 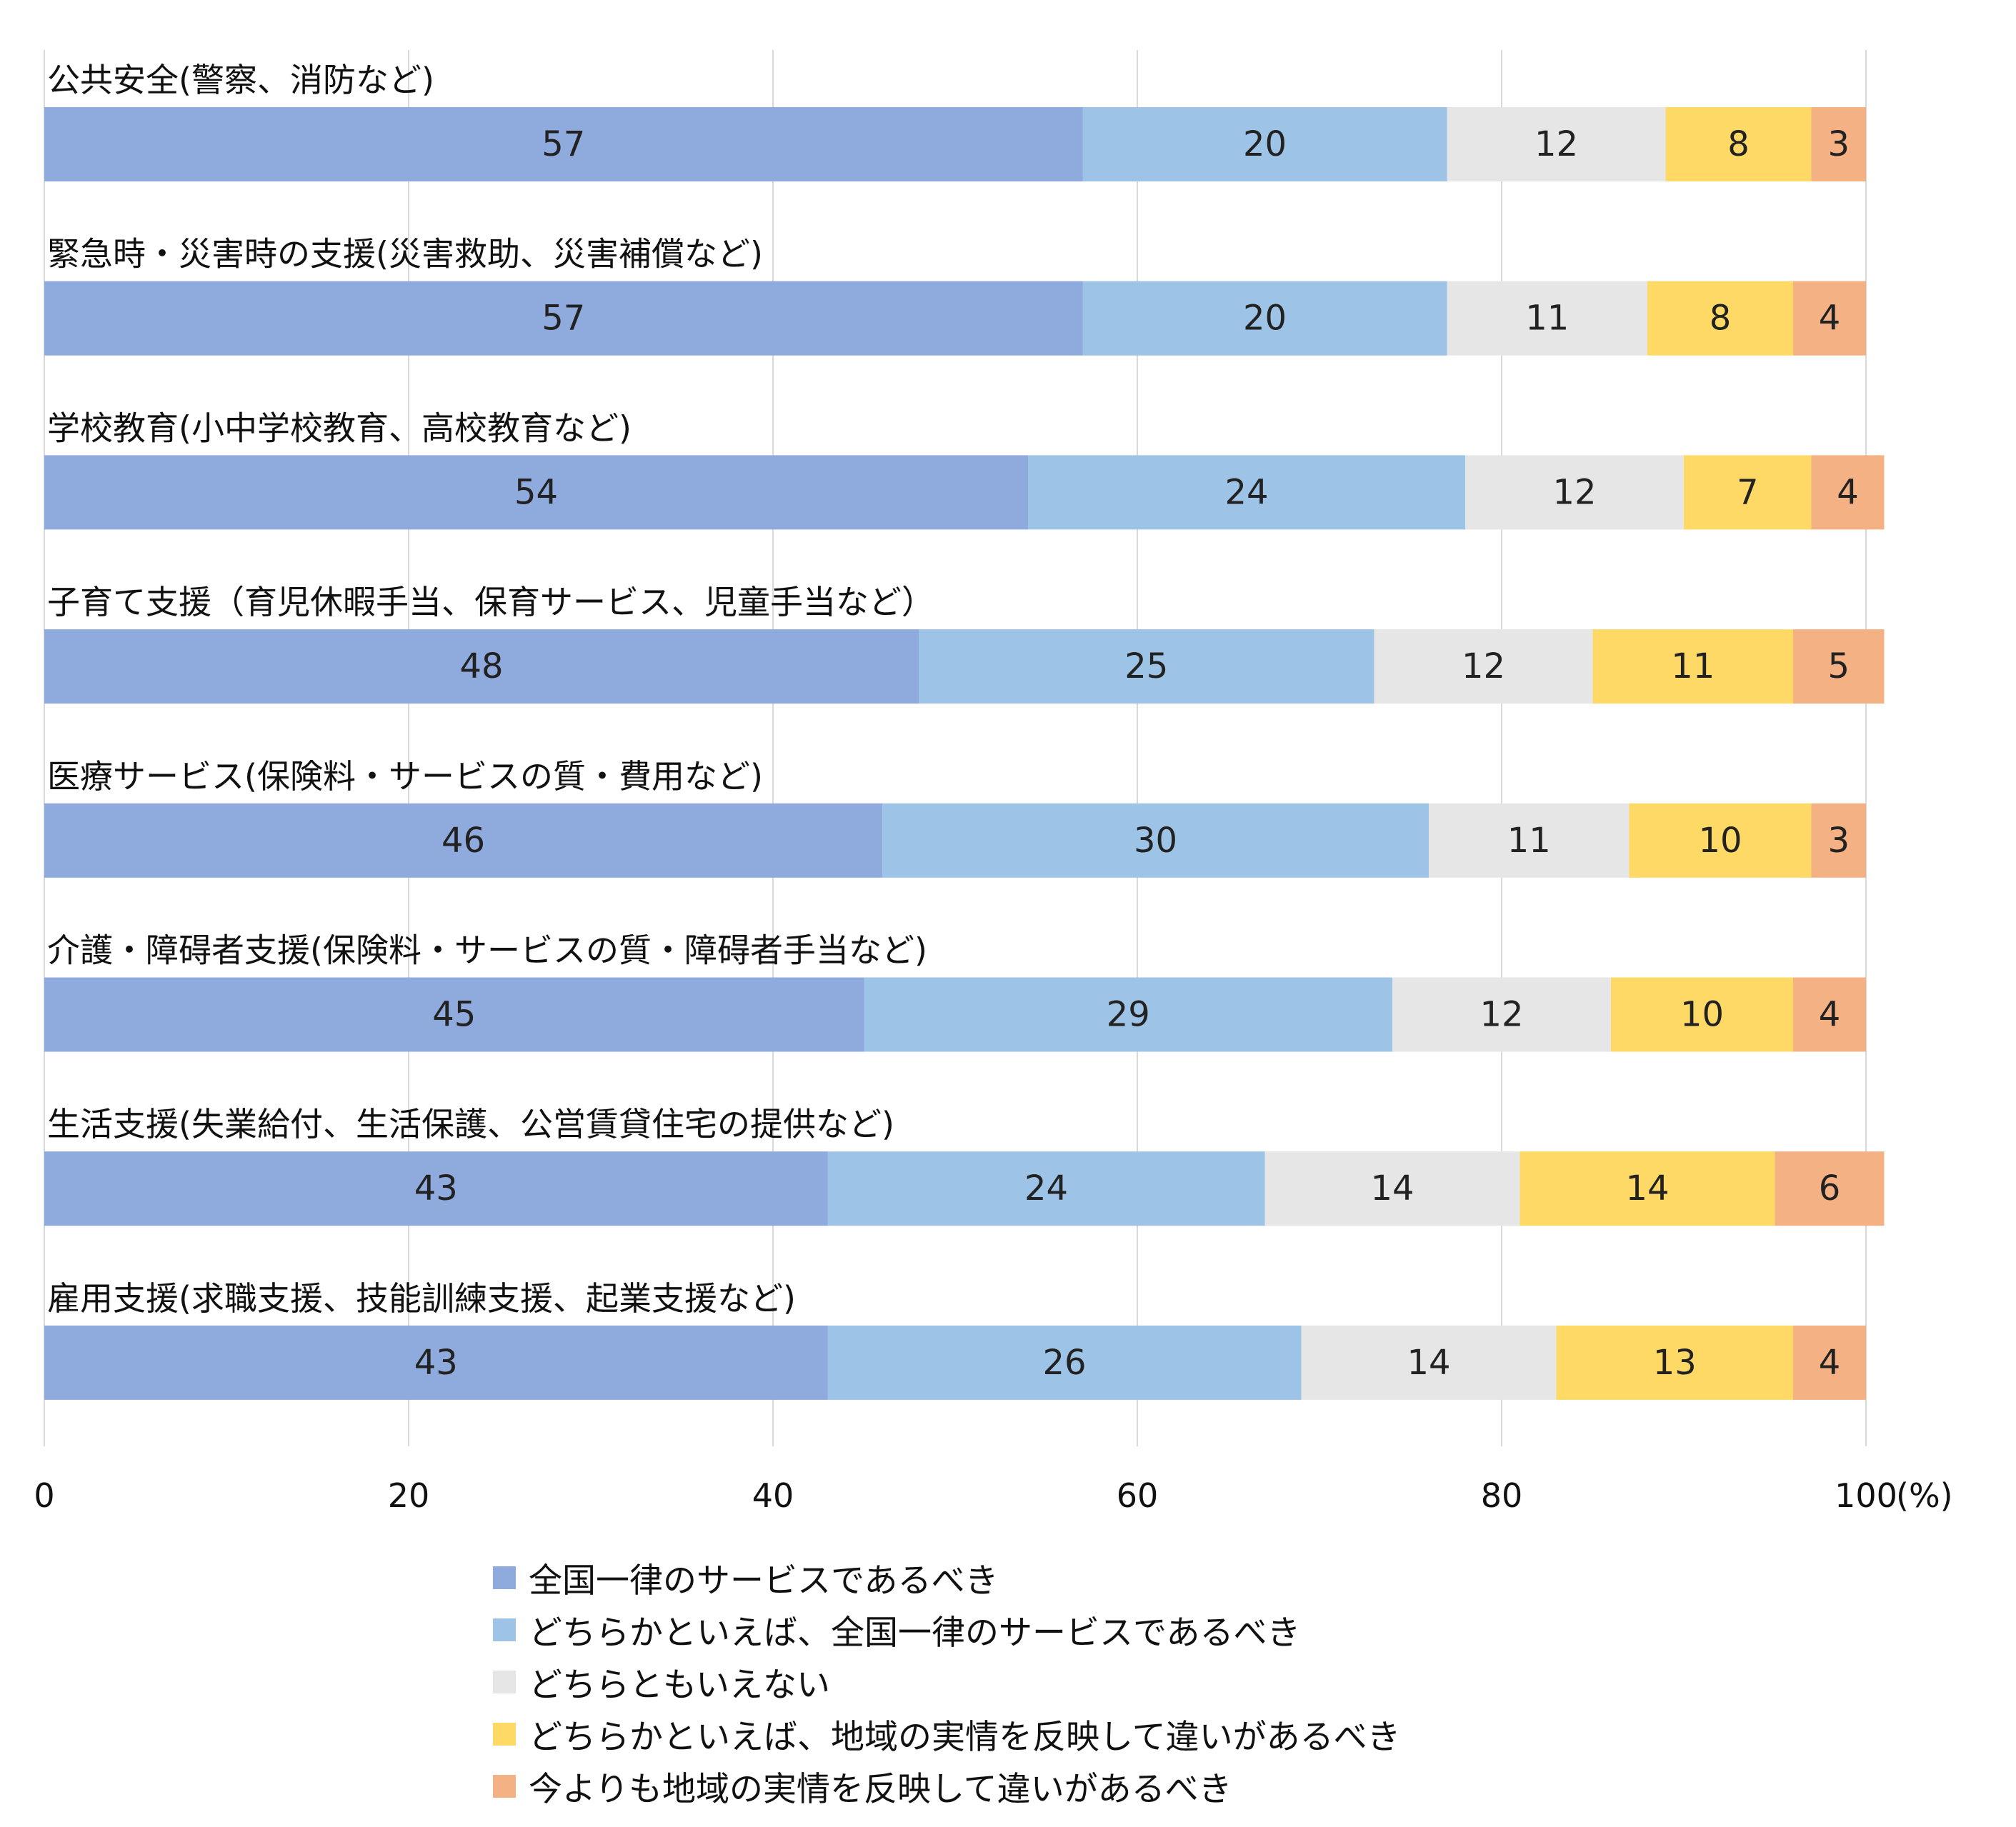 I want to click on x-tick-label: 100, so click(x=1866, y=1495).